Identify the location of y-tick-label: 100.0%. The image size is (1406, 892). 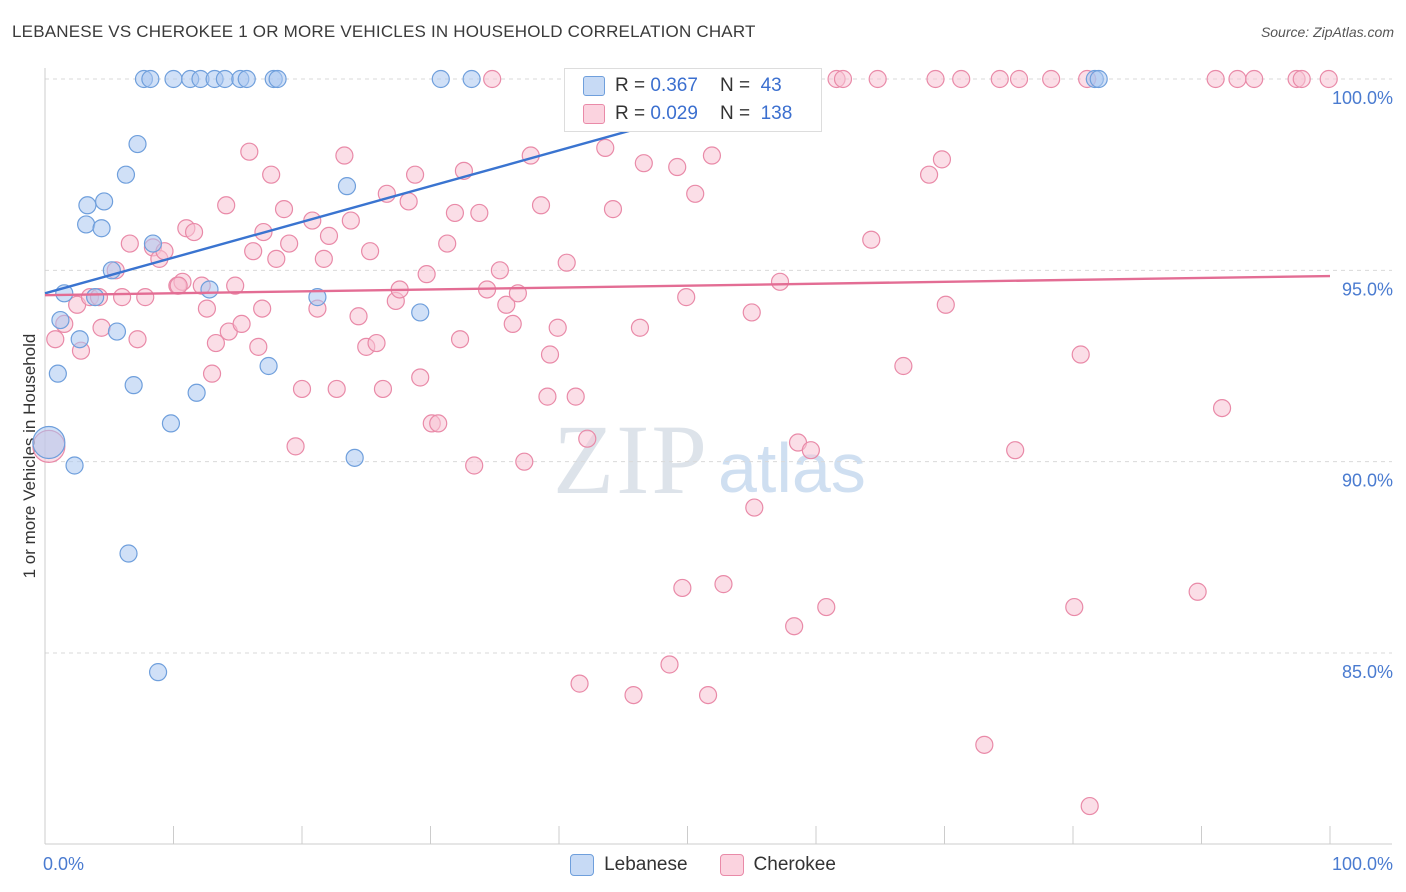
(1362, 98).